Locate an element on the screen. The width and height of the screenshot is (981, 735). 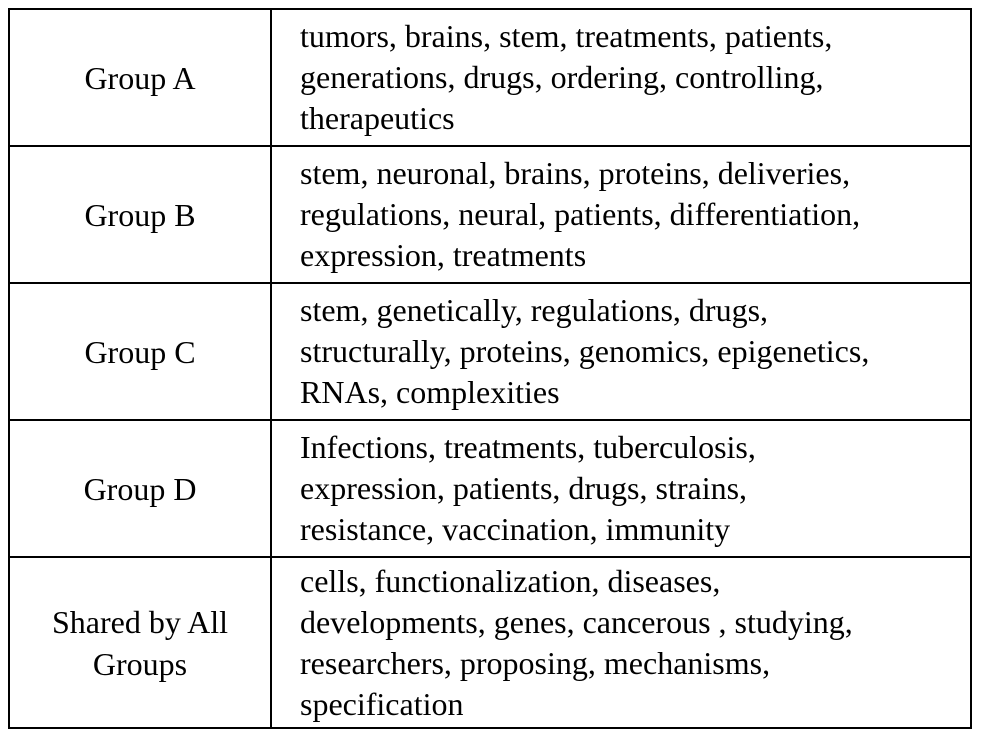
group-label-cell: Group A is located at coordinates (140, 77).